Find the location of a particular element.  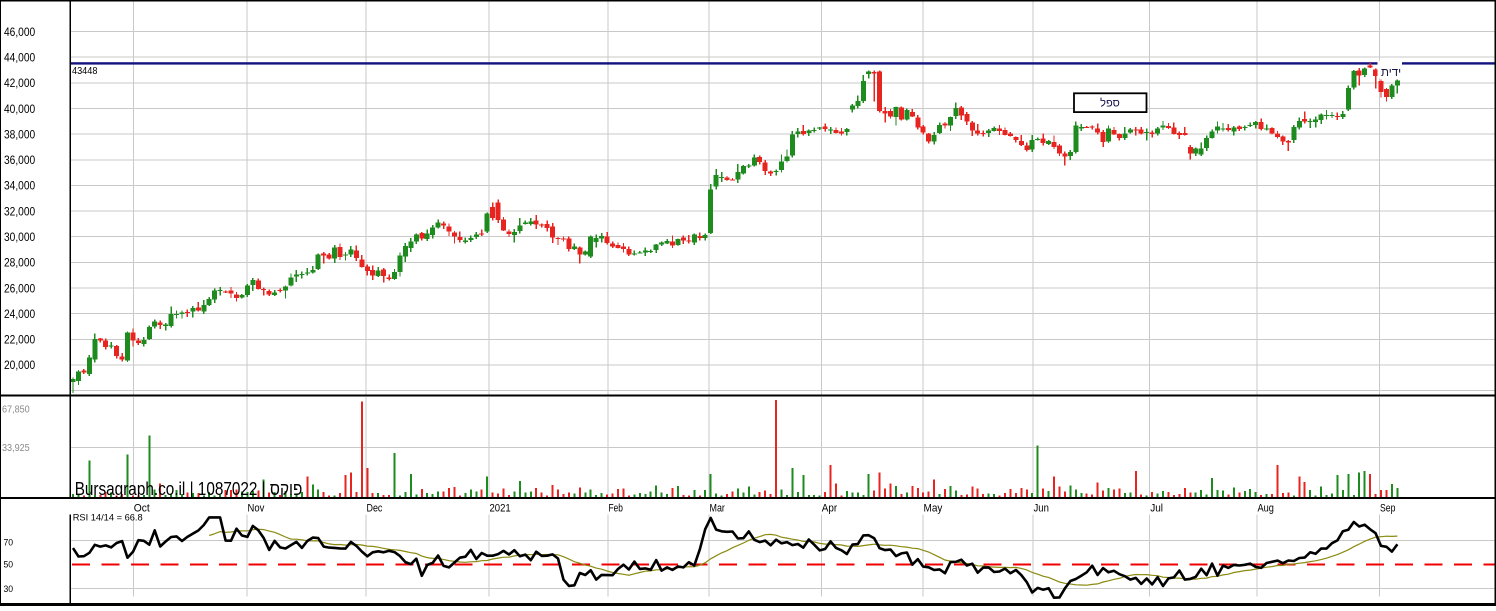

svg-text: 30 is located at coordinates (9, 589).